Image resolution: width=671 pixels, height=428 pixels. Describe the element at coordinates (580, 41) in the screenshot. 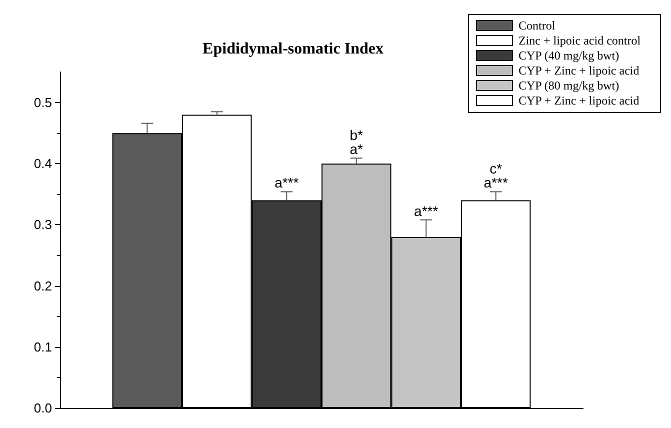

I see `legend-label: Zinc + lipoic acid control` at that location.